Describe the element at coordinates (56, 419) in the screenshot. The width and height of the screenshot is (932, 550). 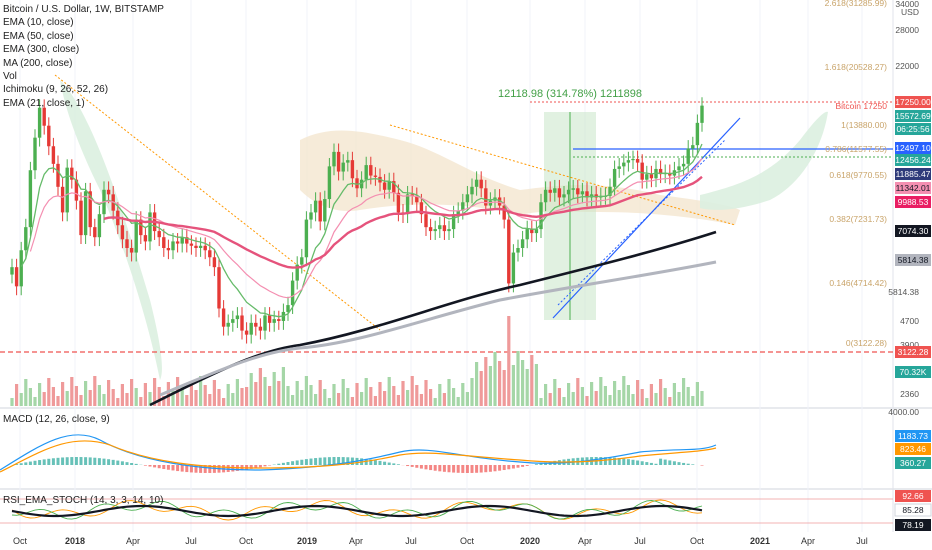
I see `macd-label: MACD (12, 26, close, 9)` at that location.